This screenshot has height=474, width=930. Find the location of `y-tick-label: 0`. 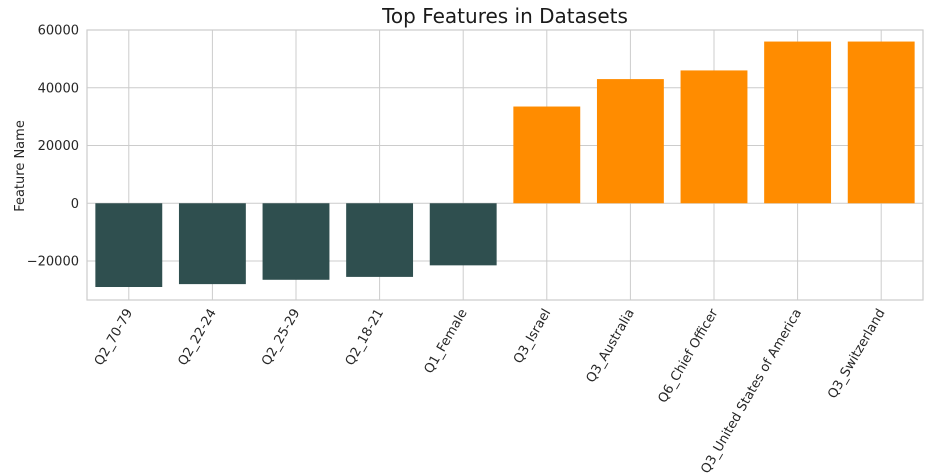

y-tick-label: 0 is located at coordinates (75, 204).